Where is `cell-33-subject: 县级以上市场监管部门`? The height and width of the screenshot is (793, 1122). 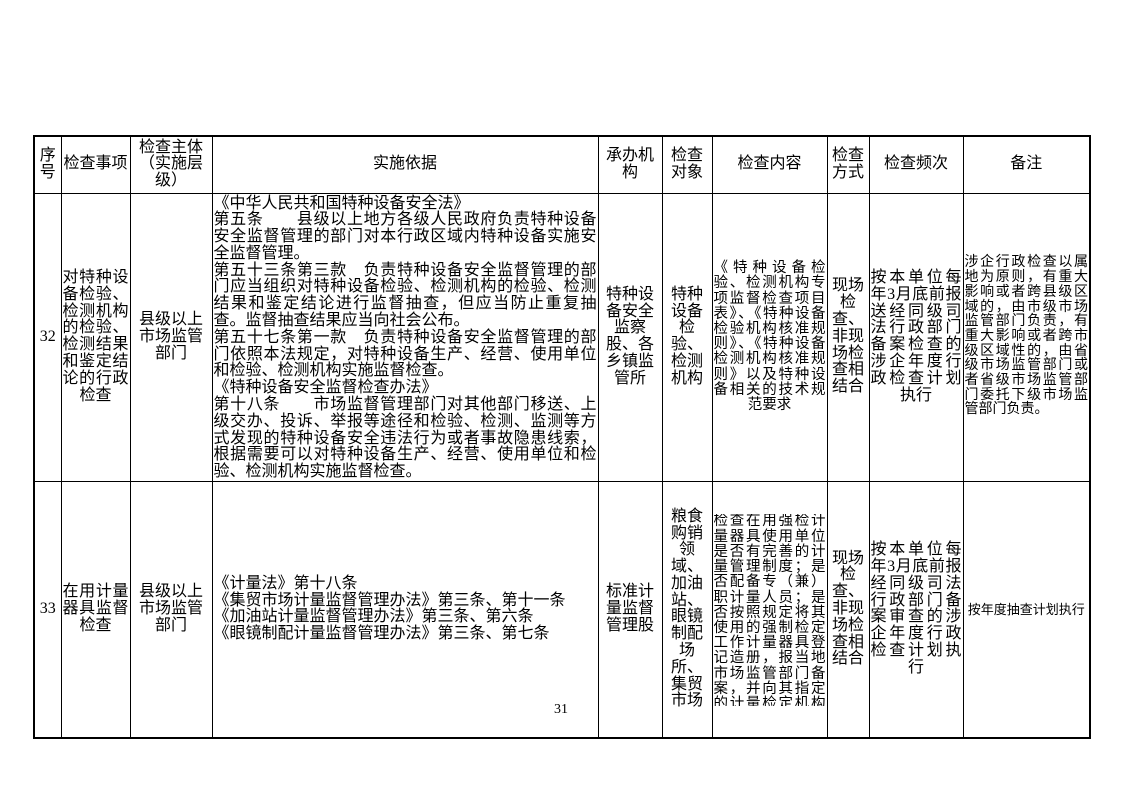 cell-33-subject: 县级以上市场监管部门 is located at coordinates (171, 610).